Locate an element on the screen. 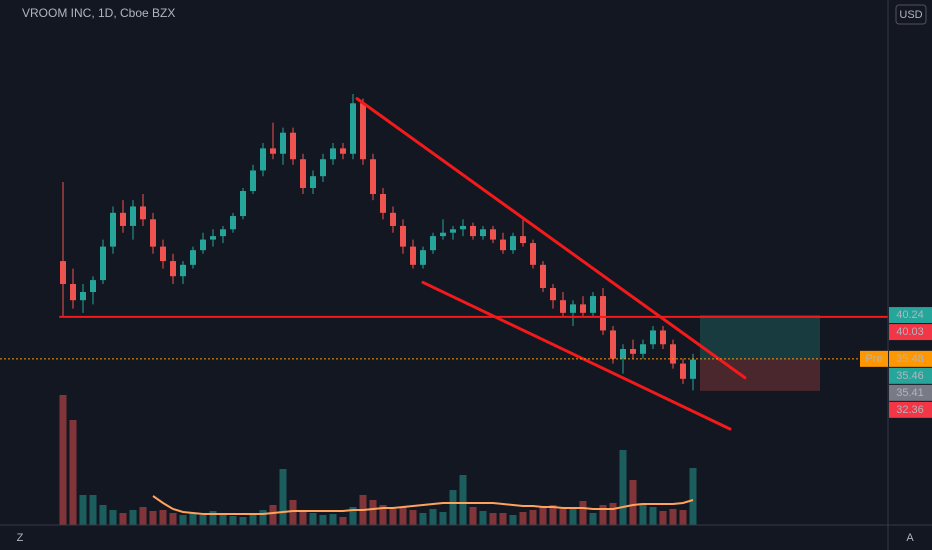  price-label: 35.48 is located at coordinates (910, 359).